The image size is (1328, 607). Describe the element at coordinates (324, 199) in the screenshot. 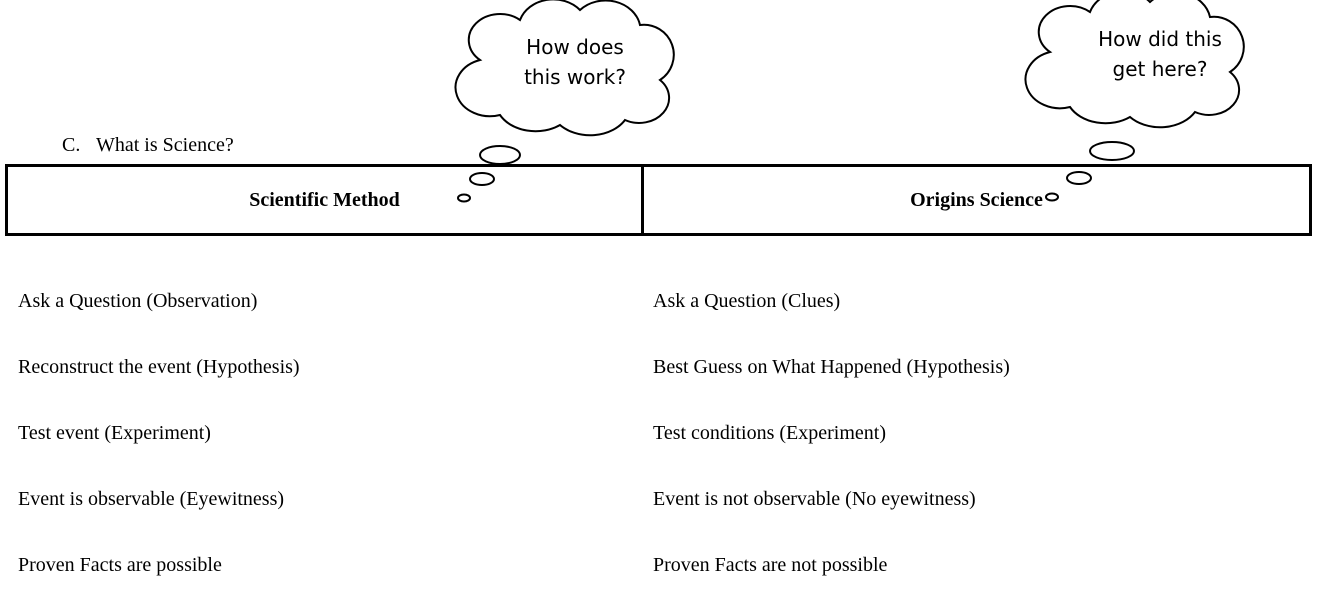

I see `table-header: Scientific Method` at that location.